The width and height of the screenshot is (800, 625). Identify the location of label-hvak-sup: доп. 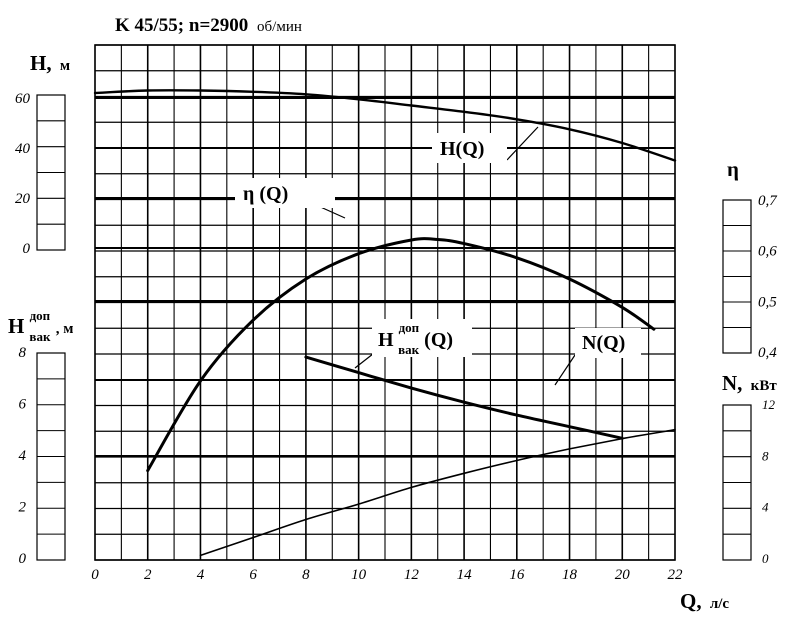
(409, 327).